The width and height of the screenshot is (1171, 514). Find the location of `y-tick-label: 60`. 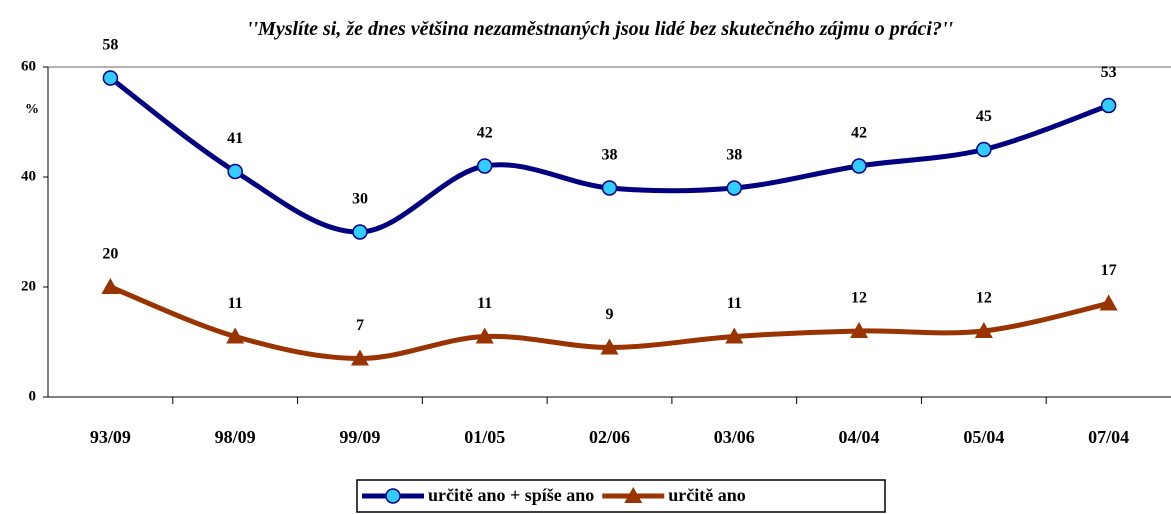

y-tick-label: 60 is located at coordinates (28, 66).